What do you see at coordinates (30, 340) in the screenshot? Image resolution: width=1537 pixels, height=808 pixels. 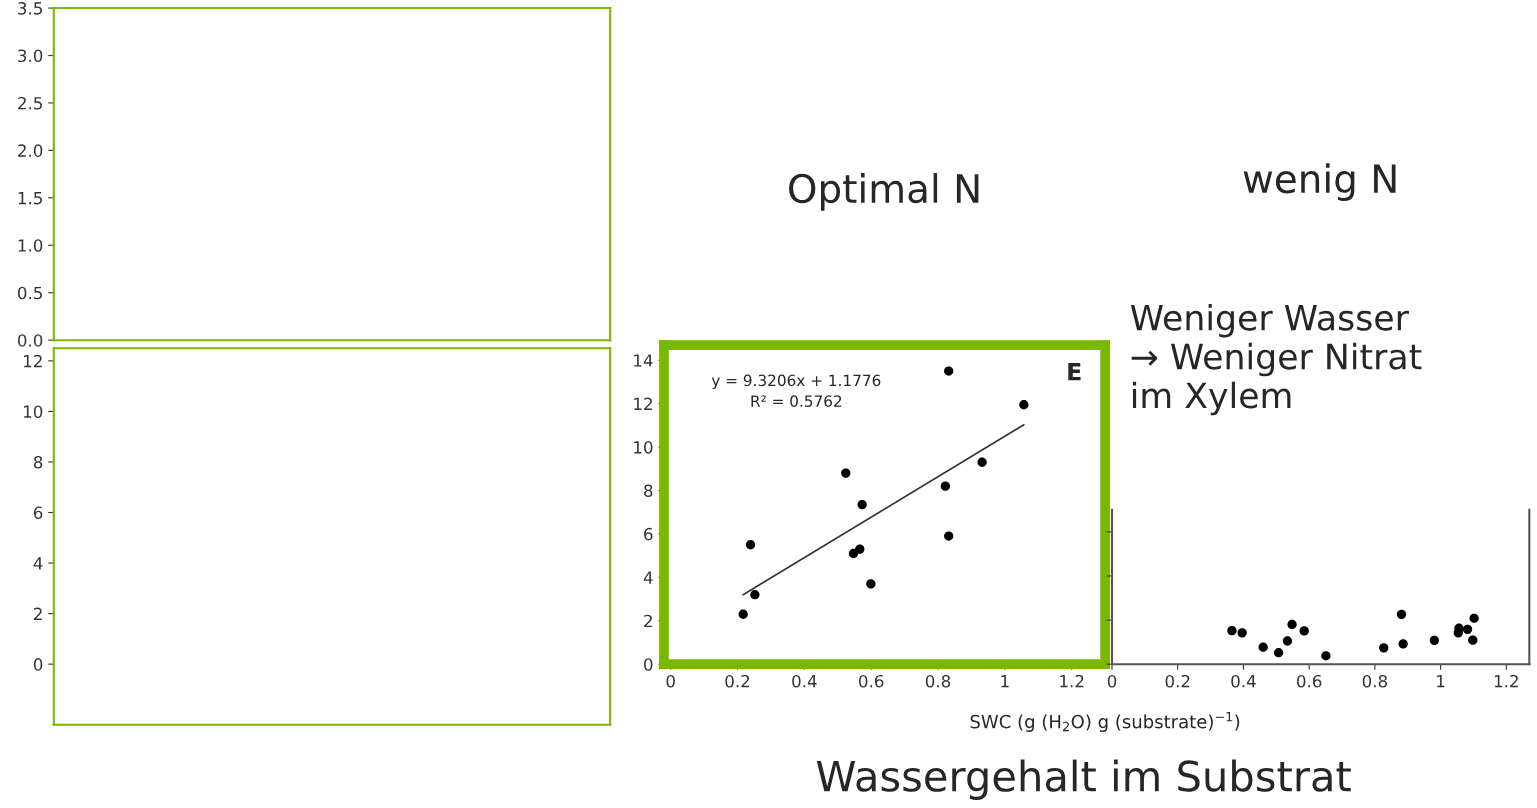 I see `y-tick-label: 0.0` at bounding box center [30, 340].